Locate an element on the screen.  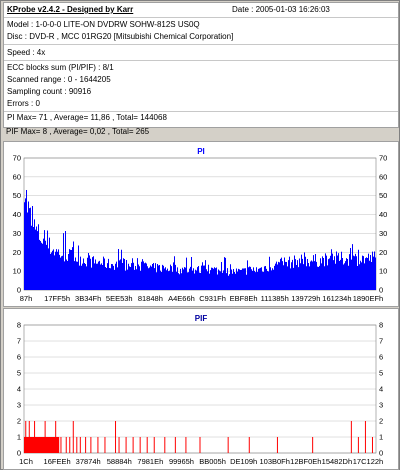
x-tick-label: 87h is located at coordinates (26, 298).